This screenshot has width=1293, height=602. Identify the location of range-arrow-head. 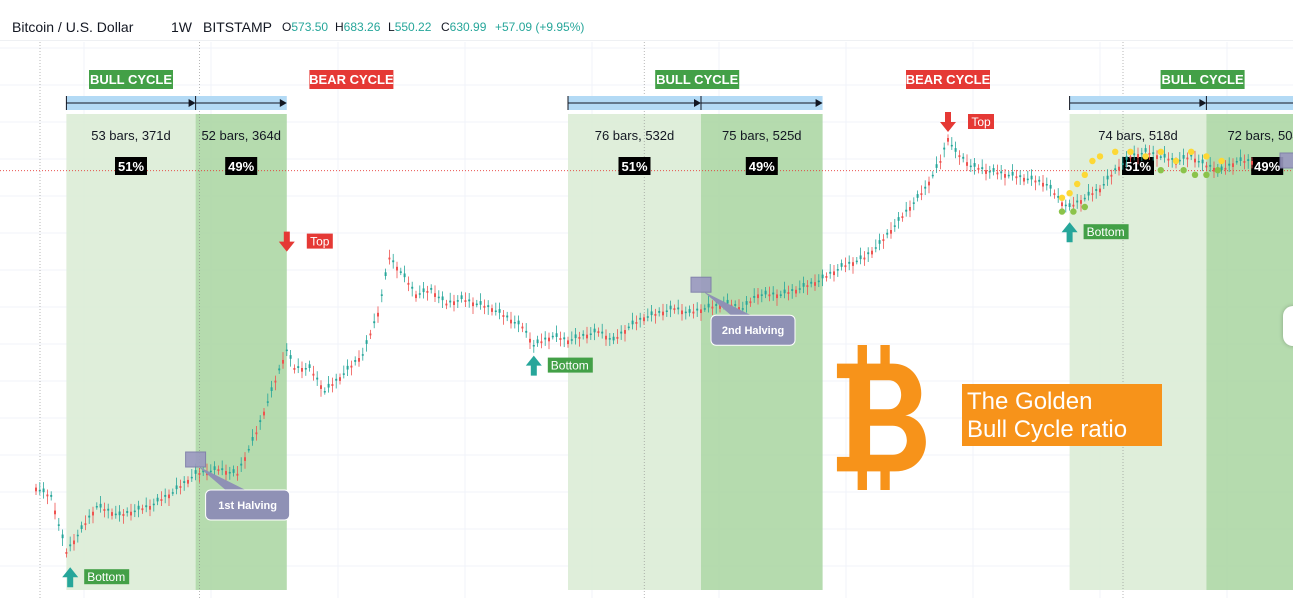
(1203, 103).